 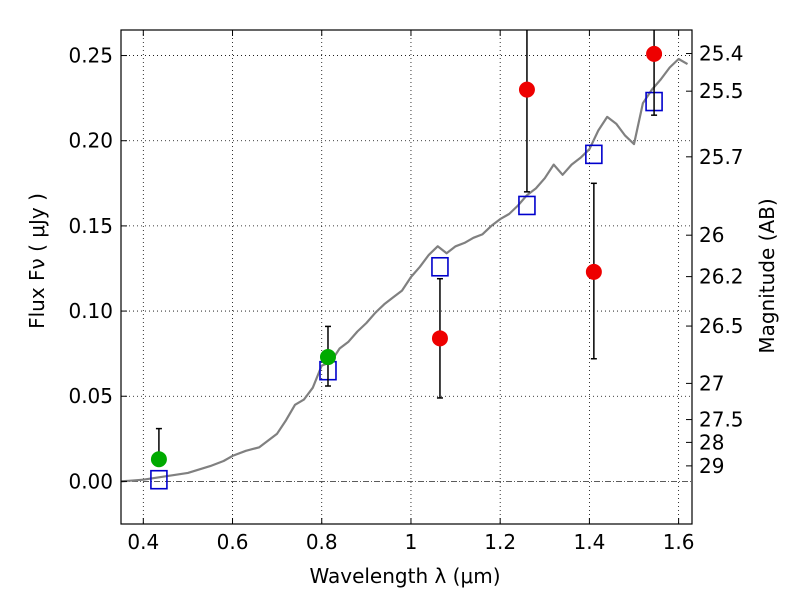 What do you see at coordinates (711, 442) in the screenshot?
I see `mag-tick-label: 28` at bounding box center [711, 442].